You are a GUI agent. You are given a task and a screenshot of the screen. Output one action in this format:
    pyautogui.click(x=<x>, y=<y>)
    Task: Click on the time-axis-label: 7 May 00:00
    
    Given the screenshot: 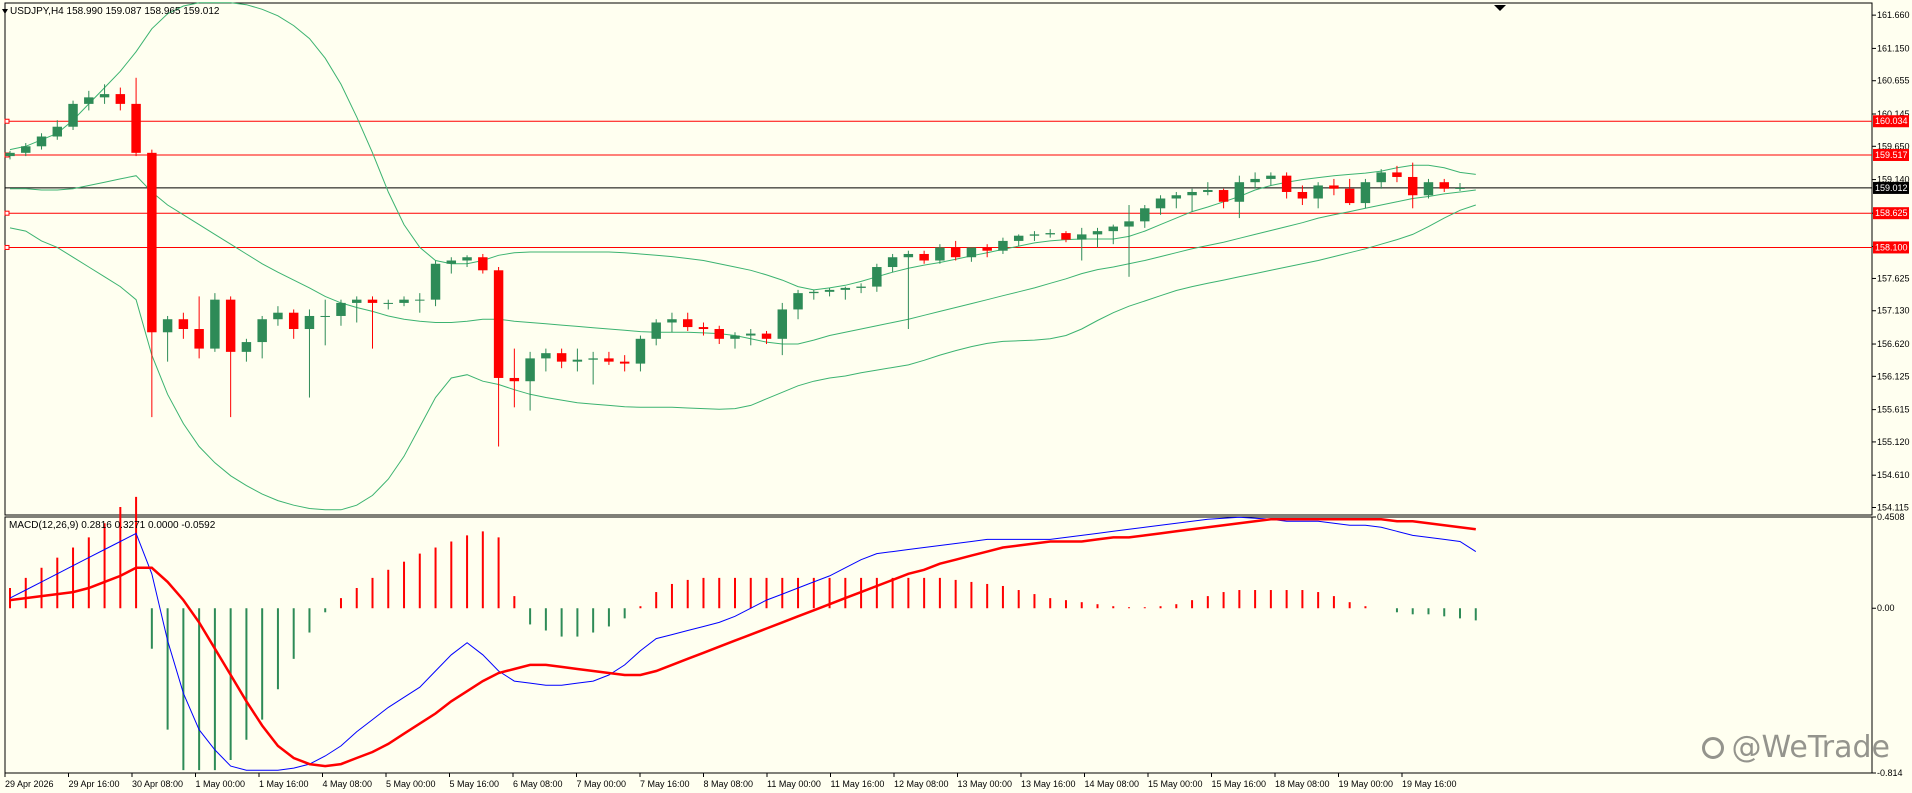 What is the action you would take?
    pyautogui.click(x=602, y=784)
    